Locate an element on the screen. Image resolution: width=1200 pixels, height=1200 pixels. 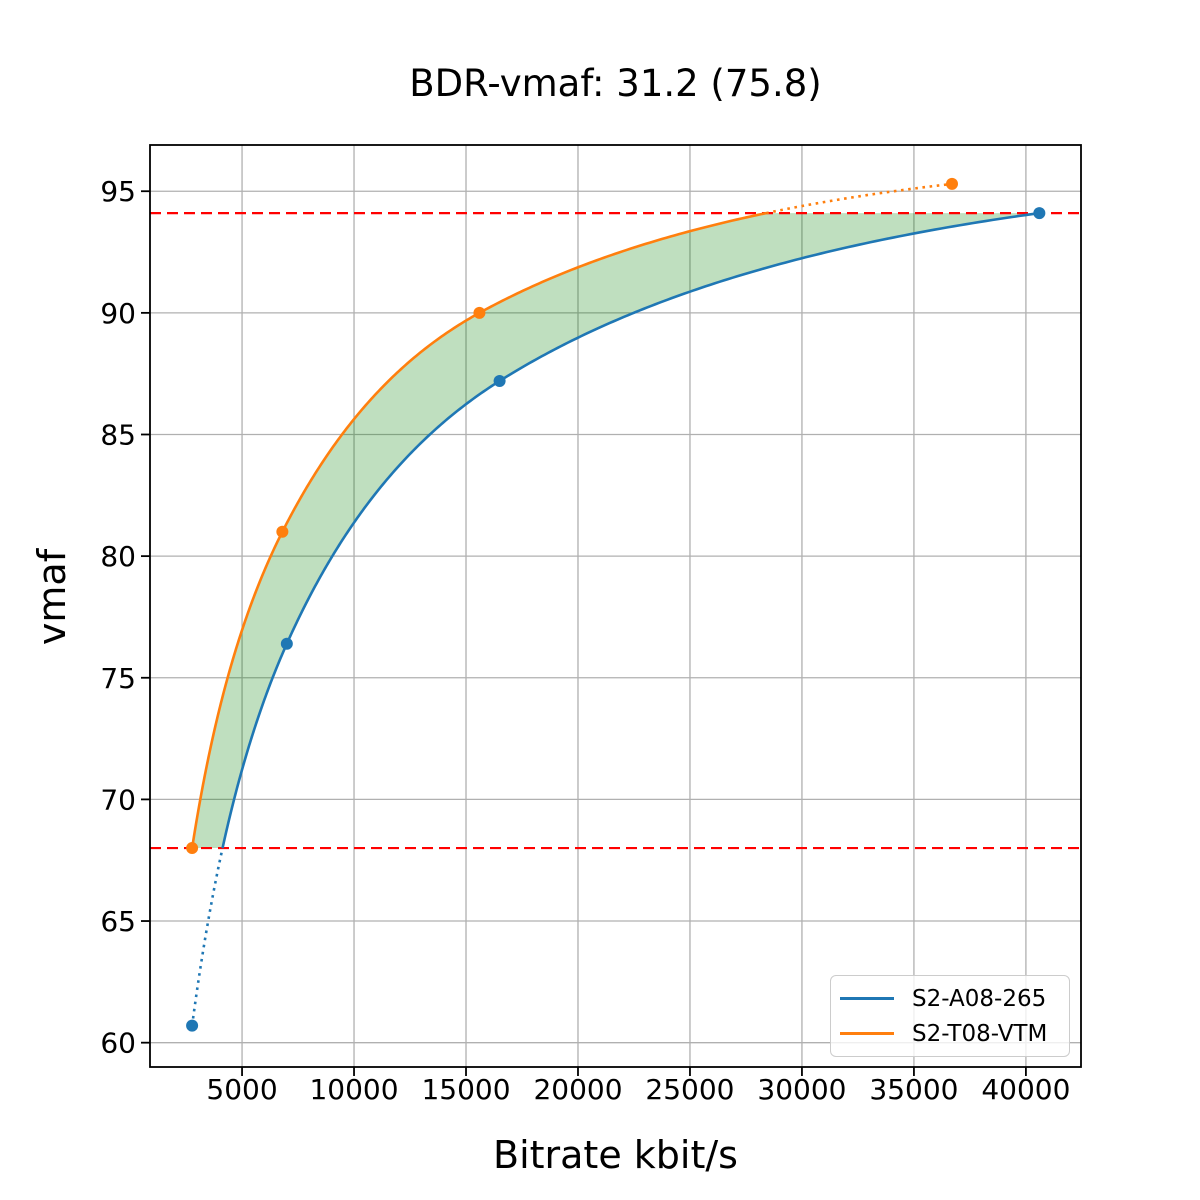
svg-text: 10000 is located at coordinates (353, 1089).